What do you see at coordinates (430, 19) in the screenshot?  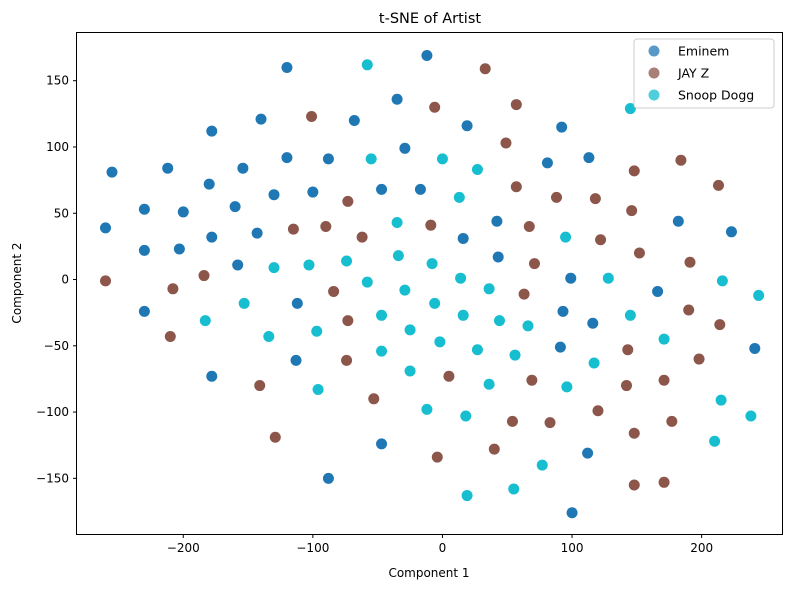 I see `chart-title: t-SNE of Artist` at bounding box center [430, 19].